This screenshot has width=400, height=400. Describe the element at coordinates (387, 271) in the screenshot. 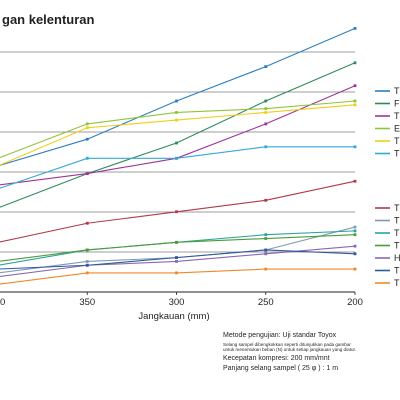

I see `legend-item-11: T` at that location.